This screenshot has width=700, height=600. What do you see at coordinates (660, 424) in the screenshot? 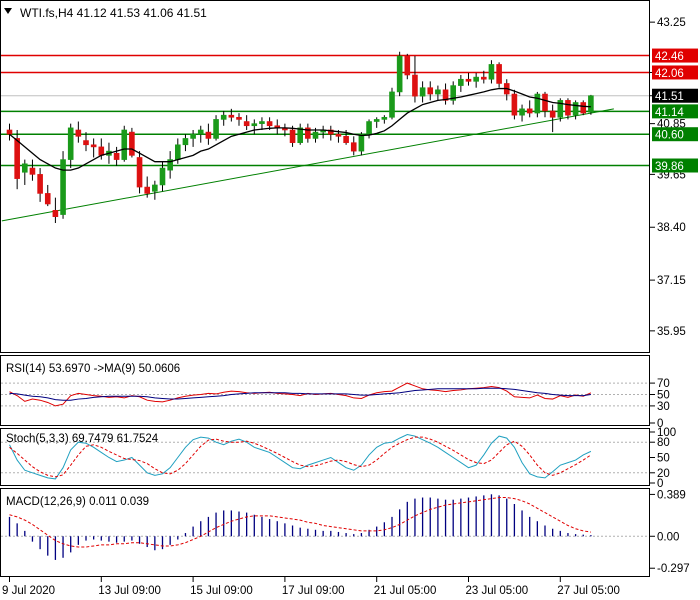
I see `rsi-tick-label: 0` at bounding box center [660, 424].